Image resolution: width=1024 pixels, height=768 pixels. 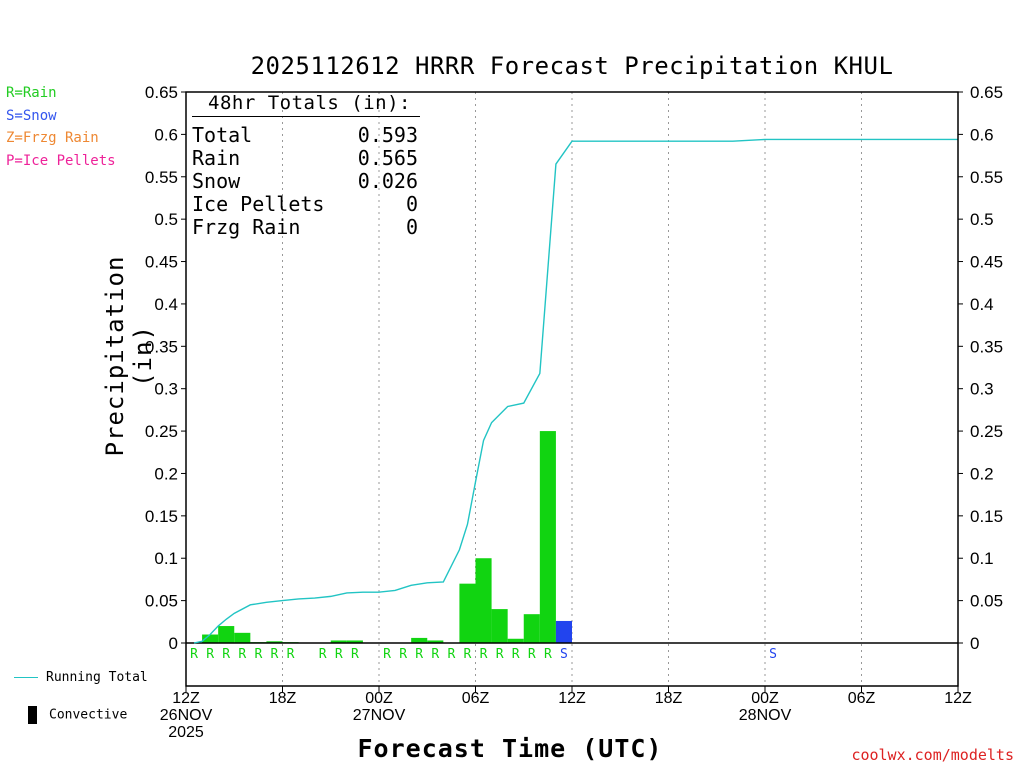 What do you see at coordinates (765, 715) in the screenshot?
I see `x-tick-label: 28NOV` at bounding box center [765, 715].